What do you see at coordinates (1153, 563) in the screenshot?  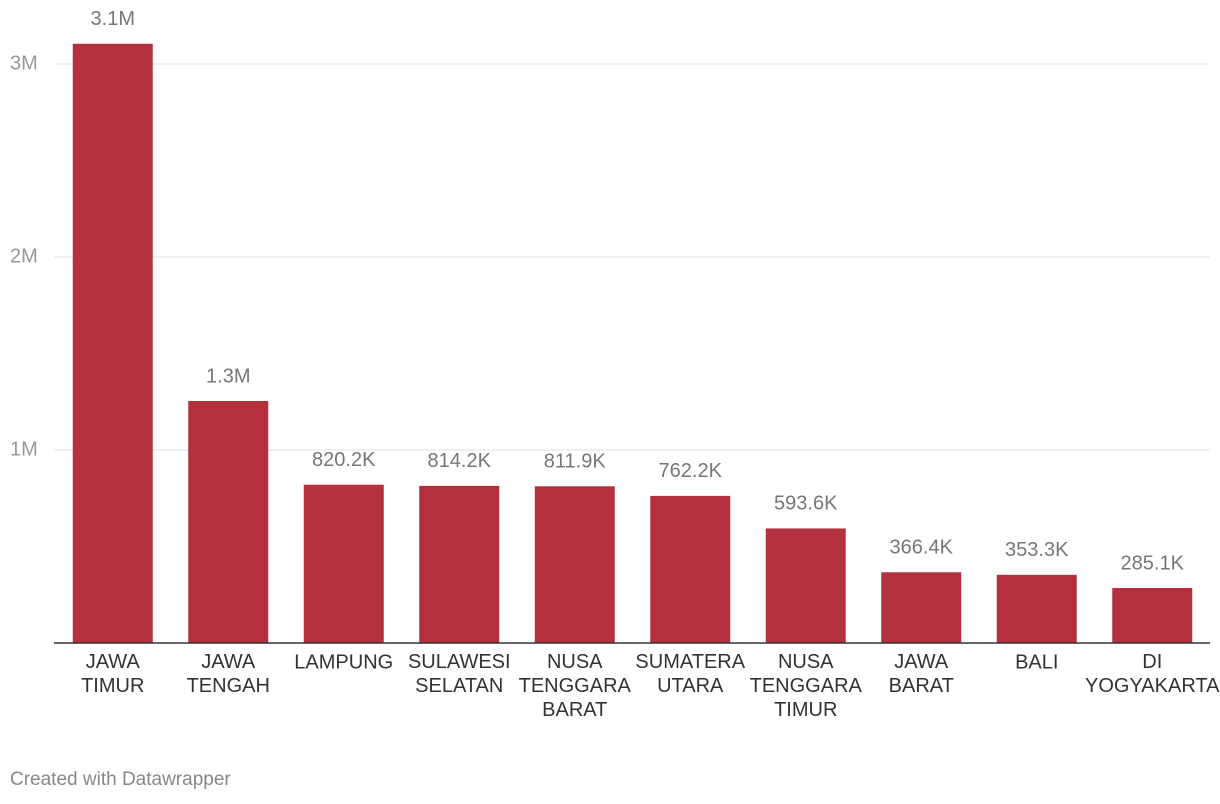 I see `value-label: 285.1K` at bounding box center [1153, 563].